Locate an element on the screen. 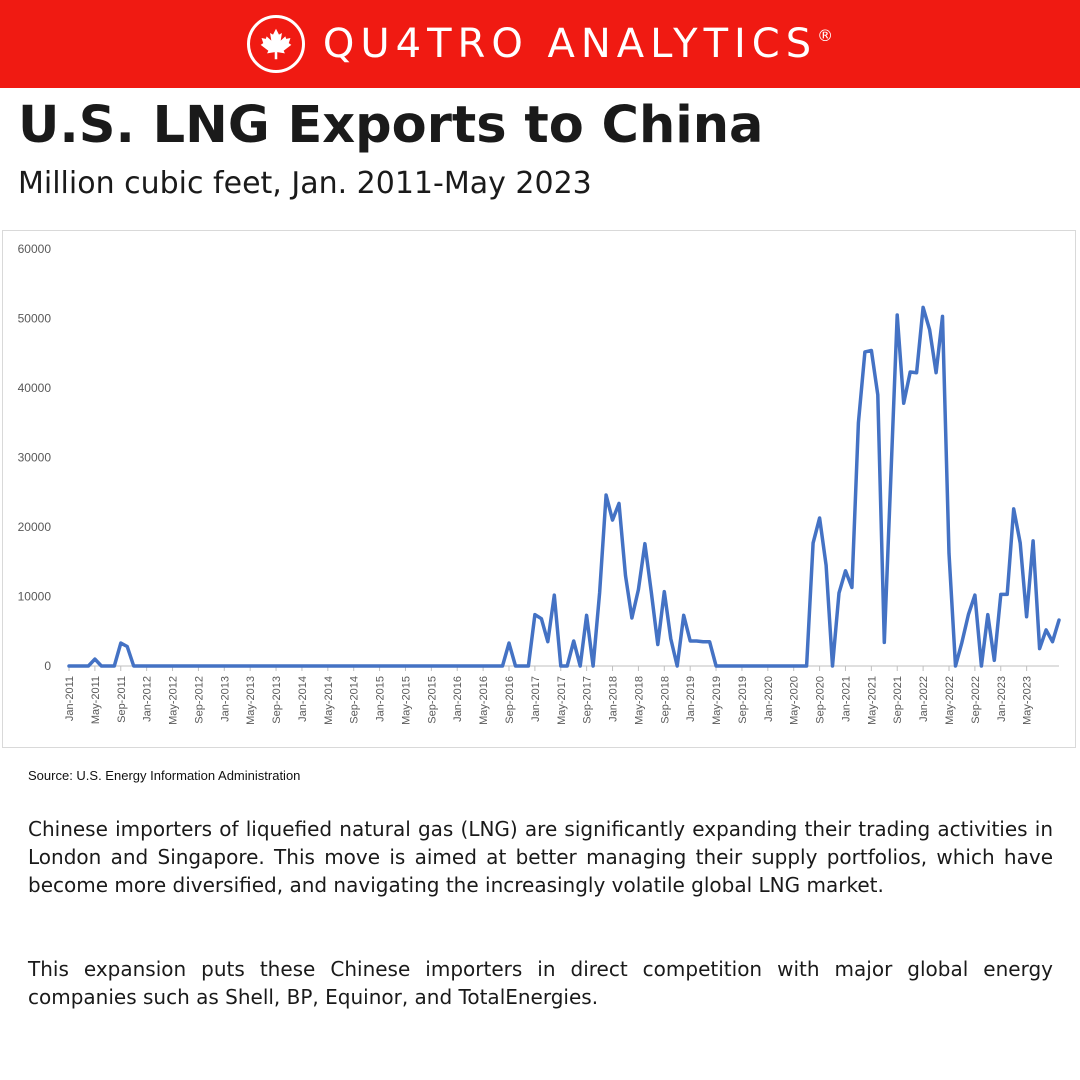 The width and height of the screenshot is (1080, 1080). x-tick-label: May-2021 is located at coordinates (872, 700).